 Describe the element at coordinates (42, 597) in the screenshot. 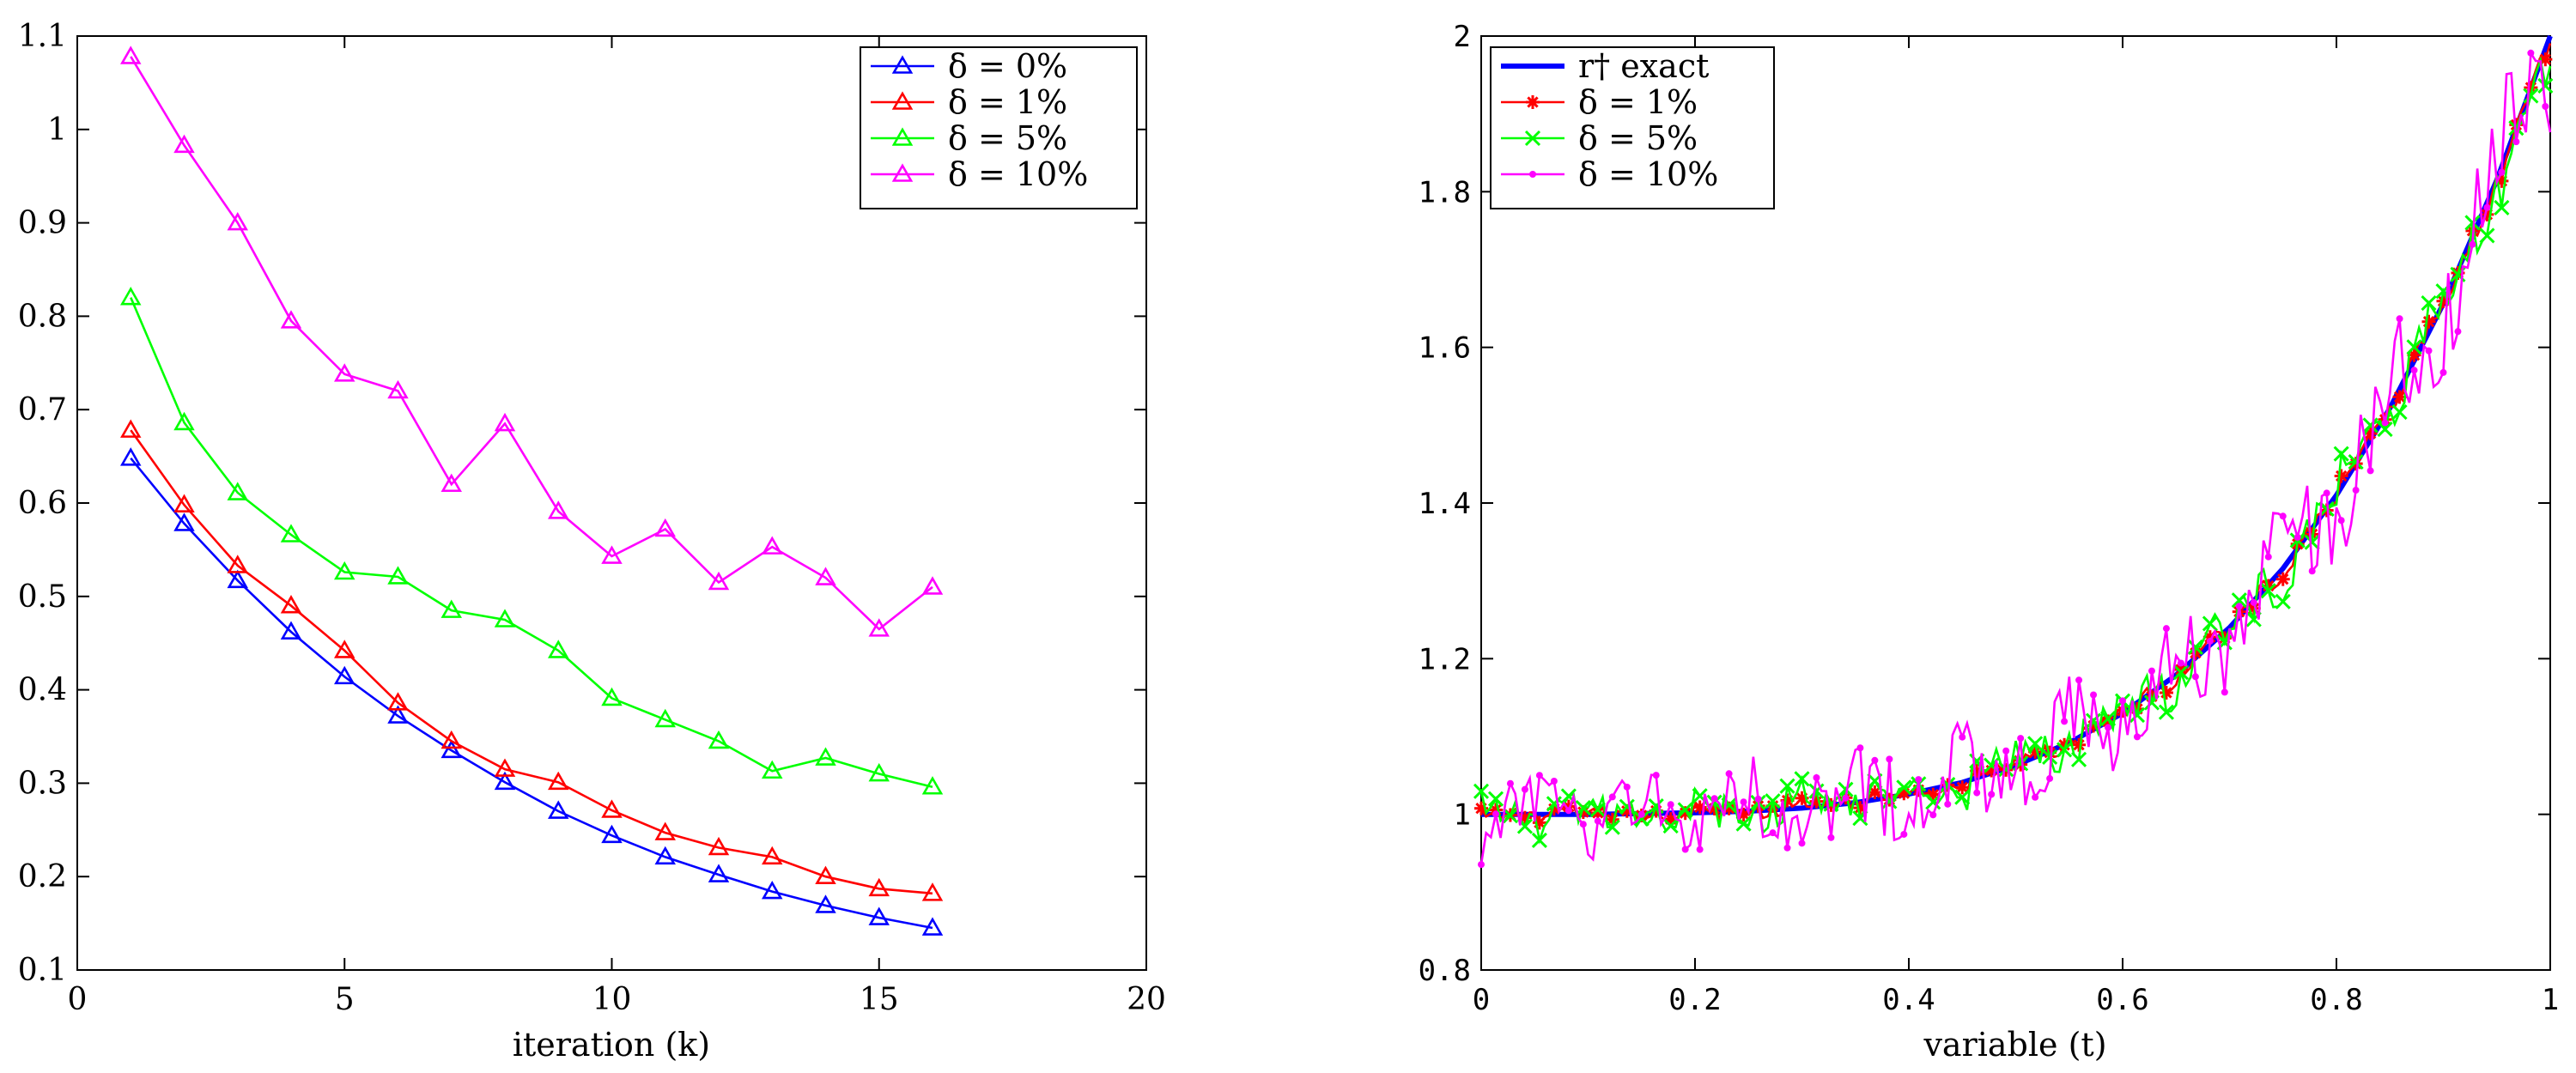

I see `y-tick-label: 0.5` at that location.